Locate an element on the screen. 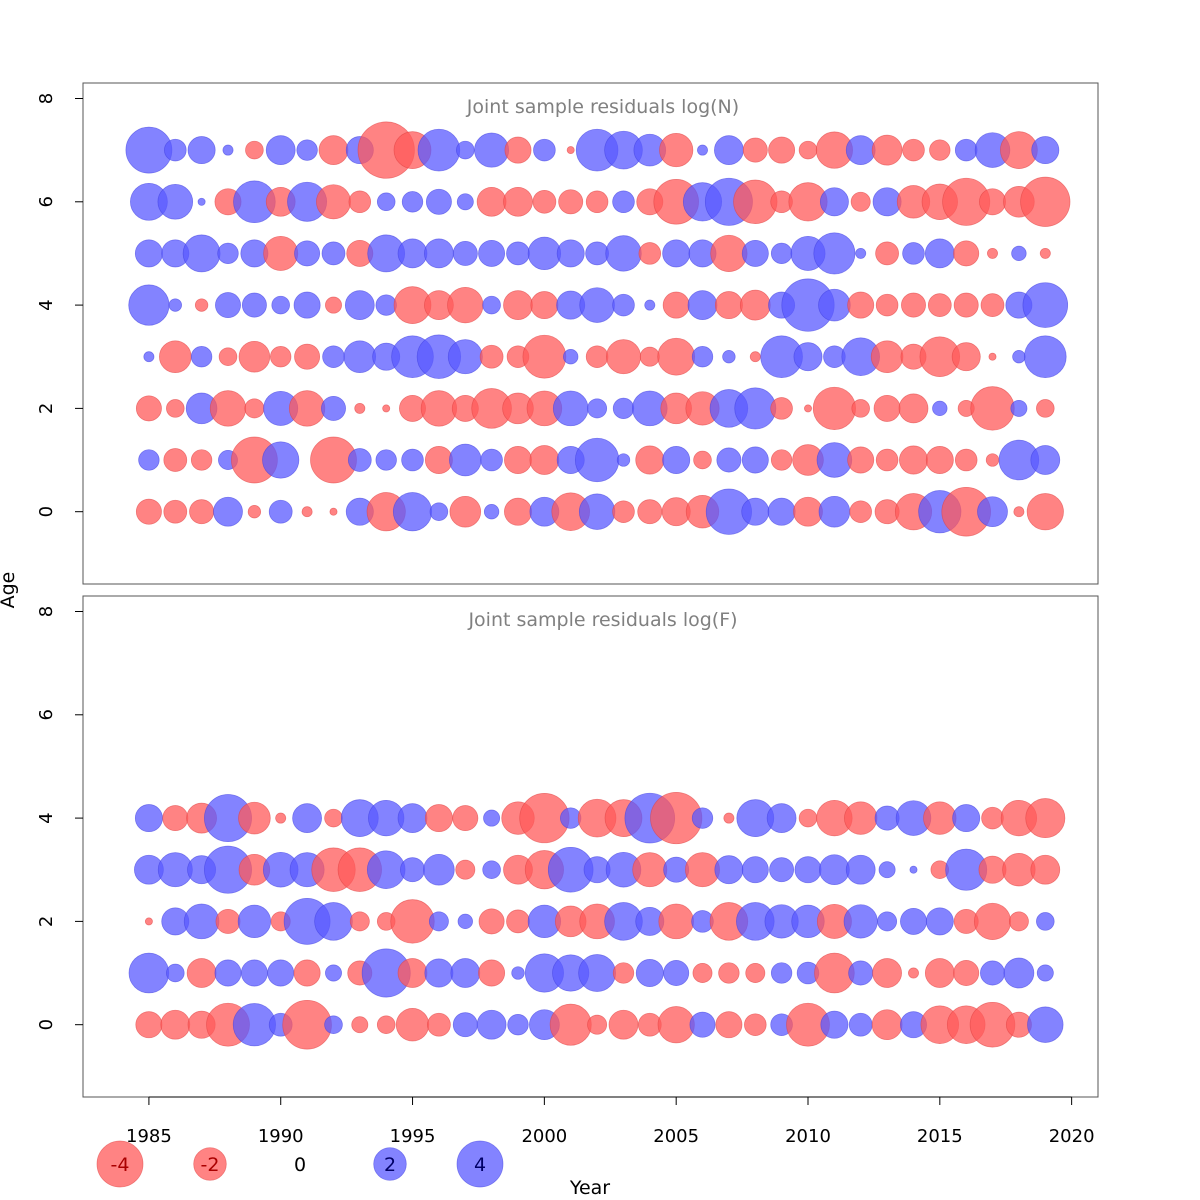 This screenshot has height=1200, width=1200. bubble-n-1986-age6 is located at coordinates (175, 202).